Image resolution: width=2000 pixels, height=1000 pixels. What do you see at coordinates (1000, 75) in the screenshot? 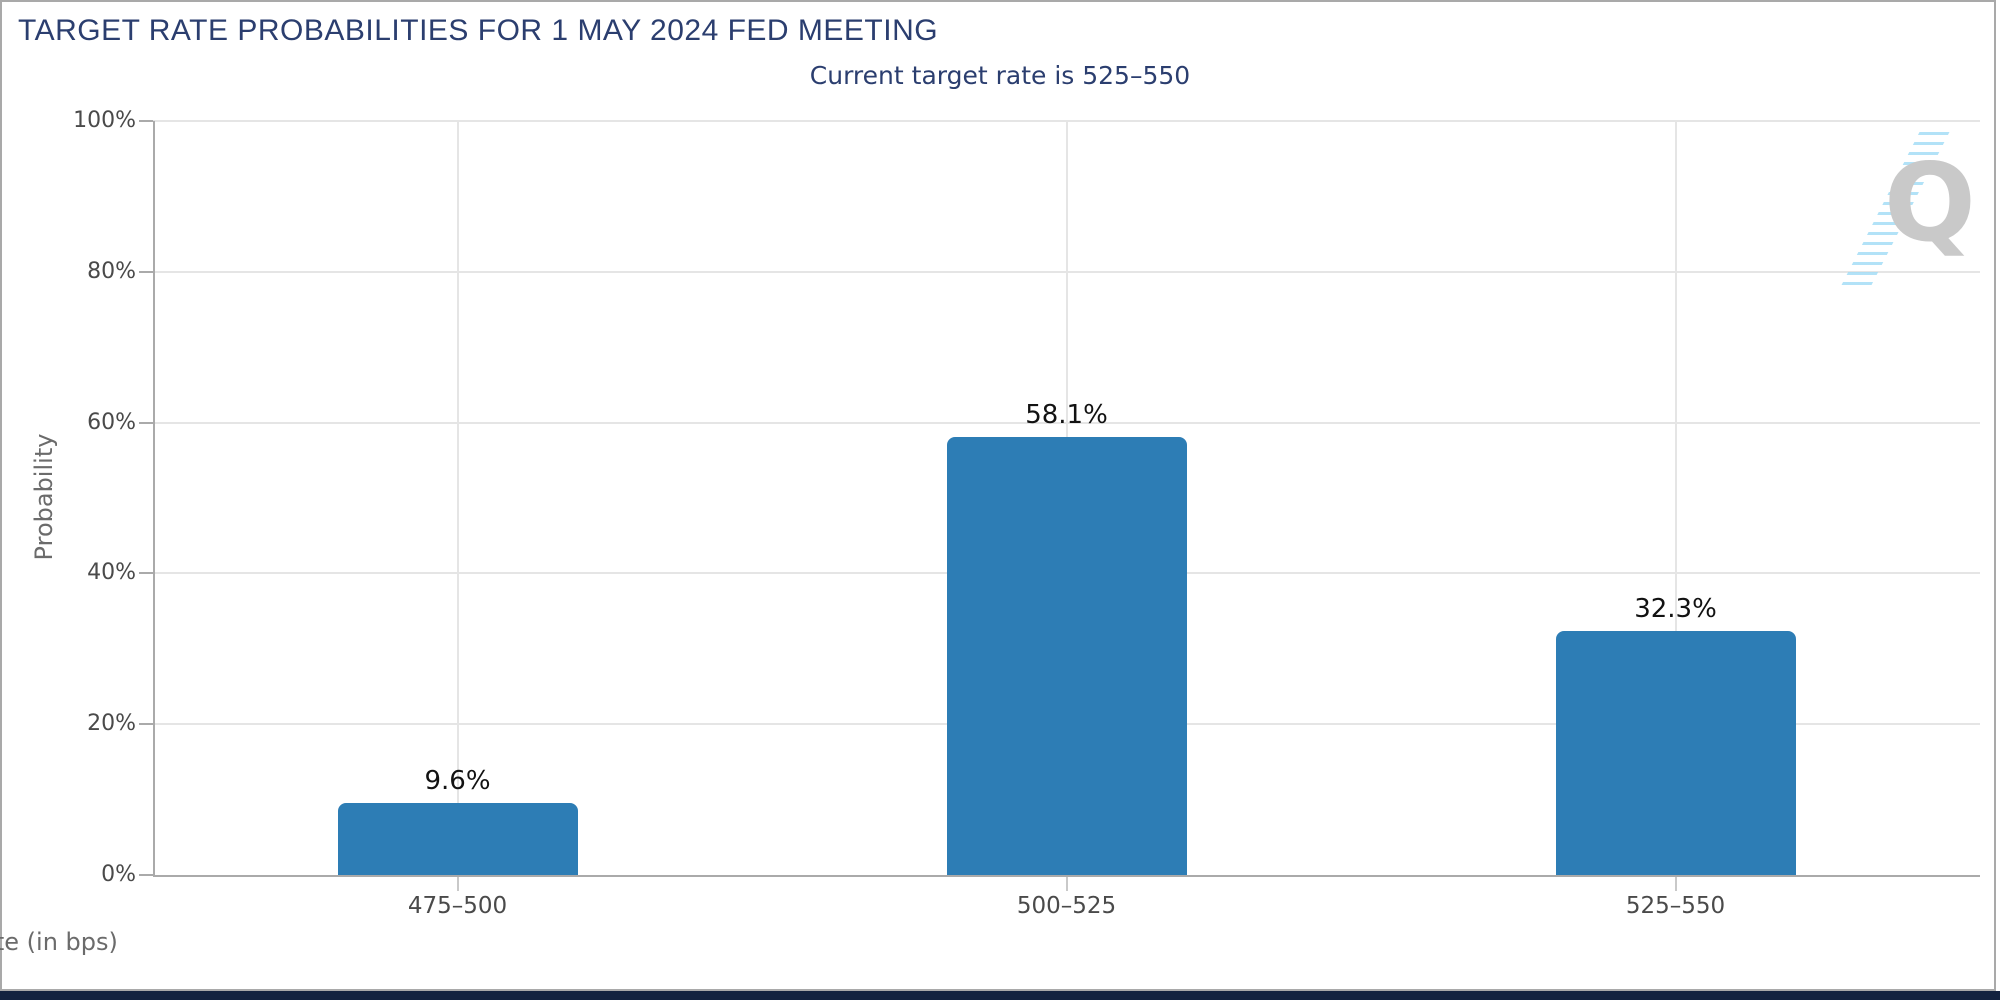
I see `chart-subtitle: Current target rate is 525–550` at bounding box center [1000, 75].